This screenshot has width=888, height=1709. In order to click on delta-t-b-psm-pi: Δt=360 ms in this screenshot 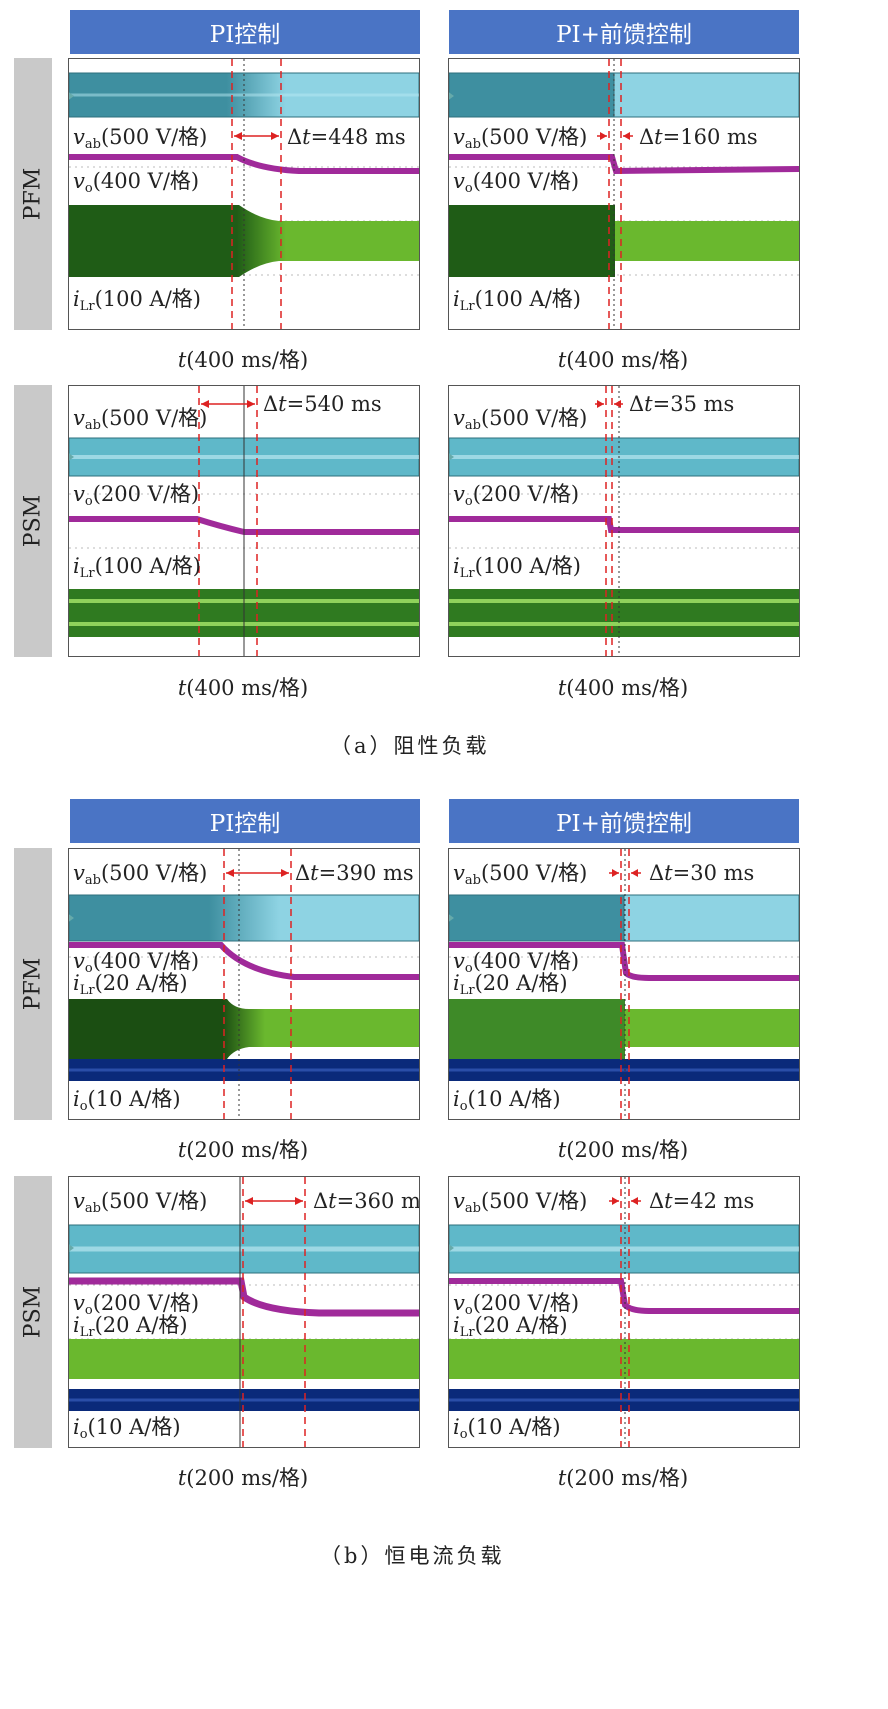, I will do `click(366, 1201)`.